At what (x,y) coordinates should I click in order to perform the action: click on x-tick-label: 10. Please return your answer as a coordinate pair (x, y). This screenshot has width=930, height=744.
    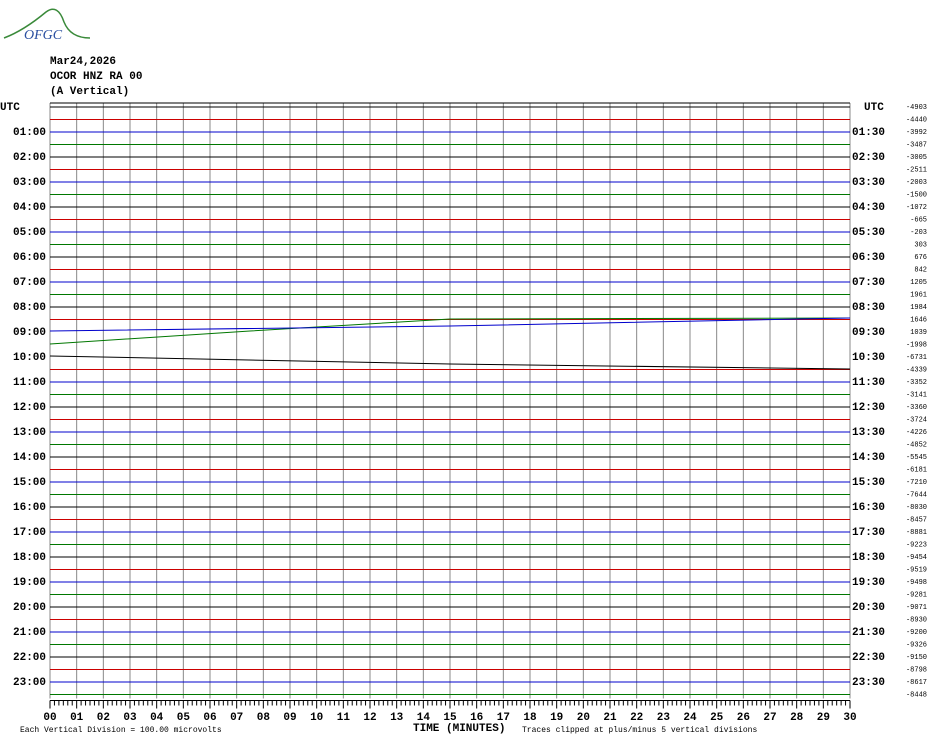
    Looking at the image, I should click on (316, 718).